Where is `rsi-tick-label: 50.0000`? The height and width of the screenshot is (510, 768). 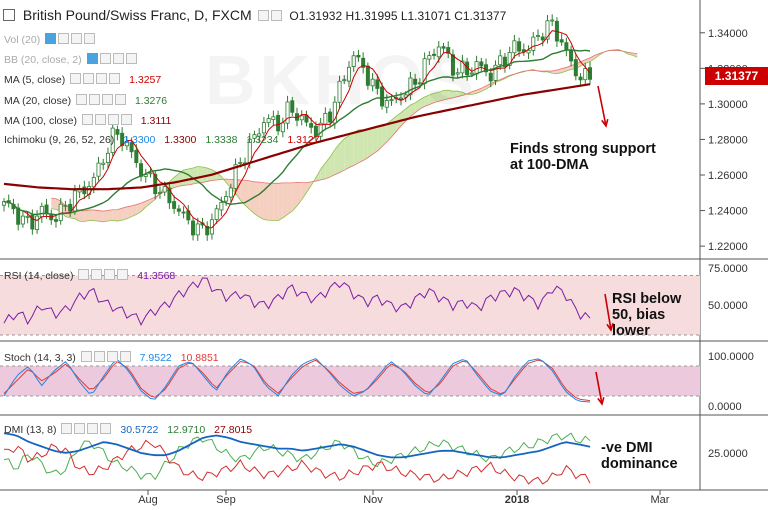 rsi-tick-label: 50.0000 is located at coordinates (728, 306).